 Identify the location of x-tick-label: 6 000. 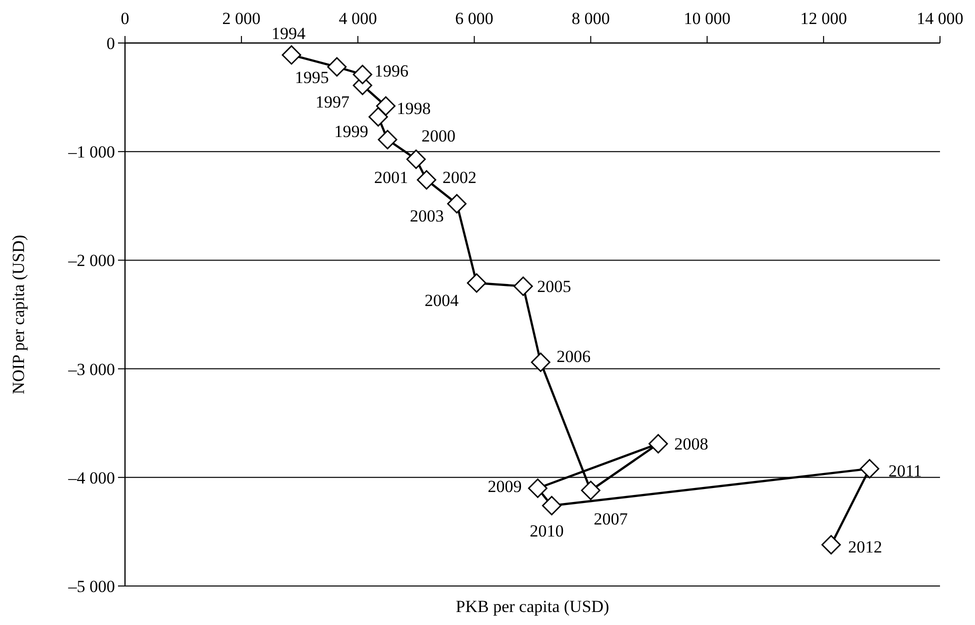
(474, 18).